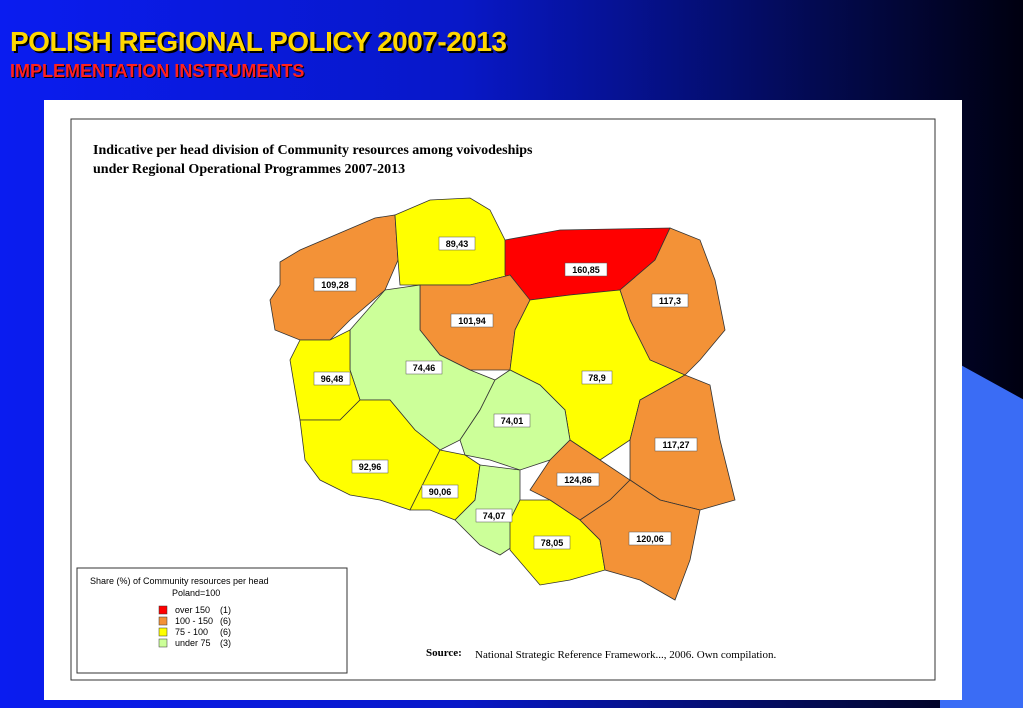 This screenshot has height=708, width=1023. What do you see at coordinates (196, 593) in the screenshot?
I see `legend-subtitle: Poland=100` at bounding box center [196, 593].